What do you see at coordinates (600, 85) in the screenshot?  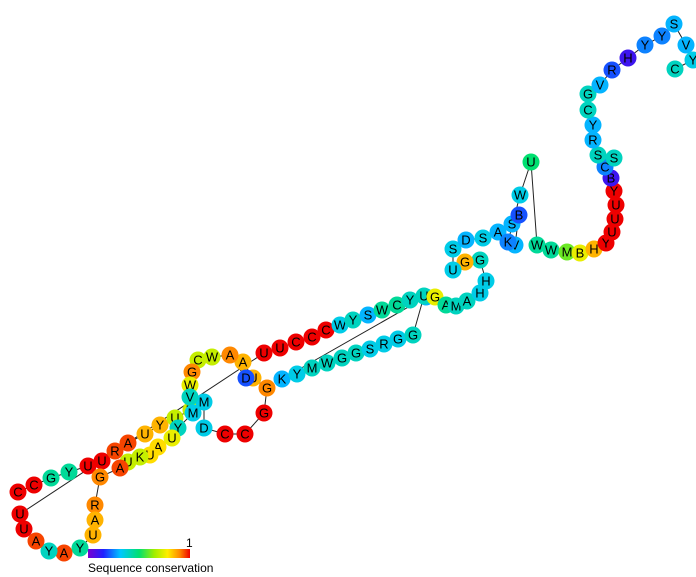 I see `nucleotide-base: V` at bounding box center [600, 85].